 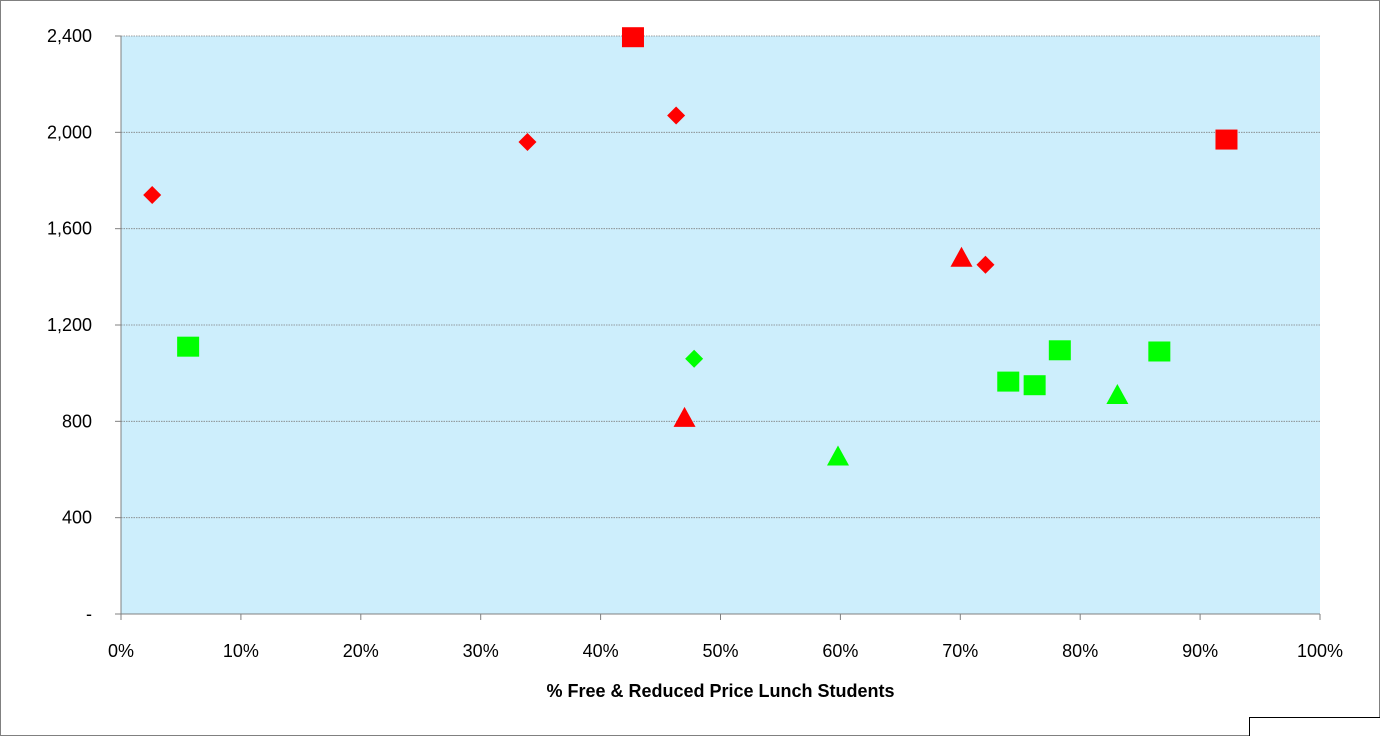 I want to click on y-tick-label: 1,200, so click(x=69, y=325).